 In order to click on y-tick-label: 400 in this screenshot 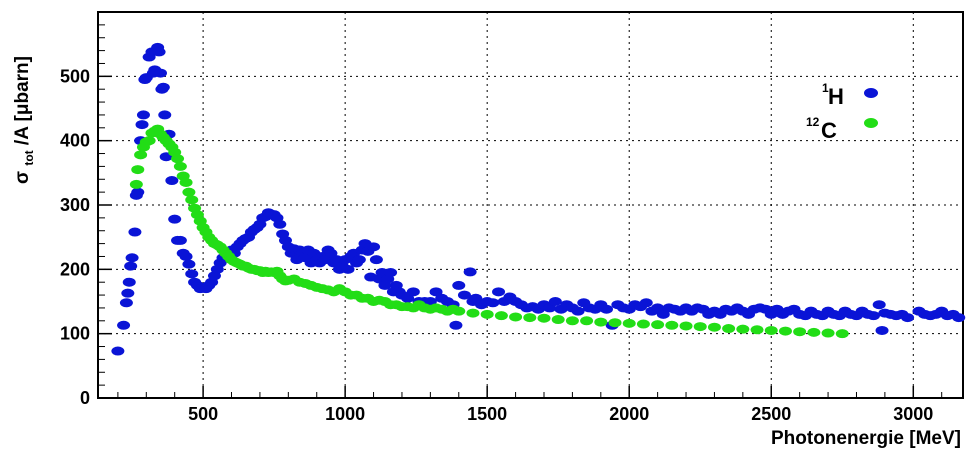, I will do `click(75, 141)`.